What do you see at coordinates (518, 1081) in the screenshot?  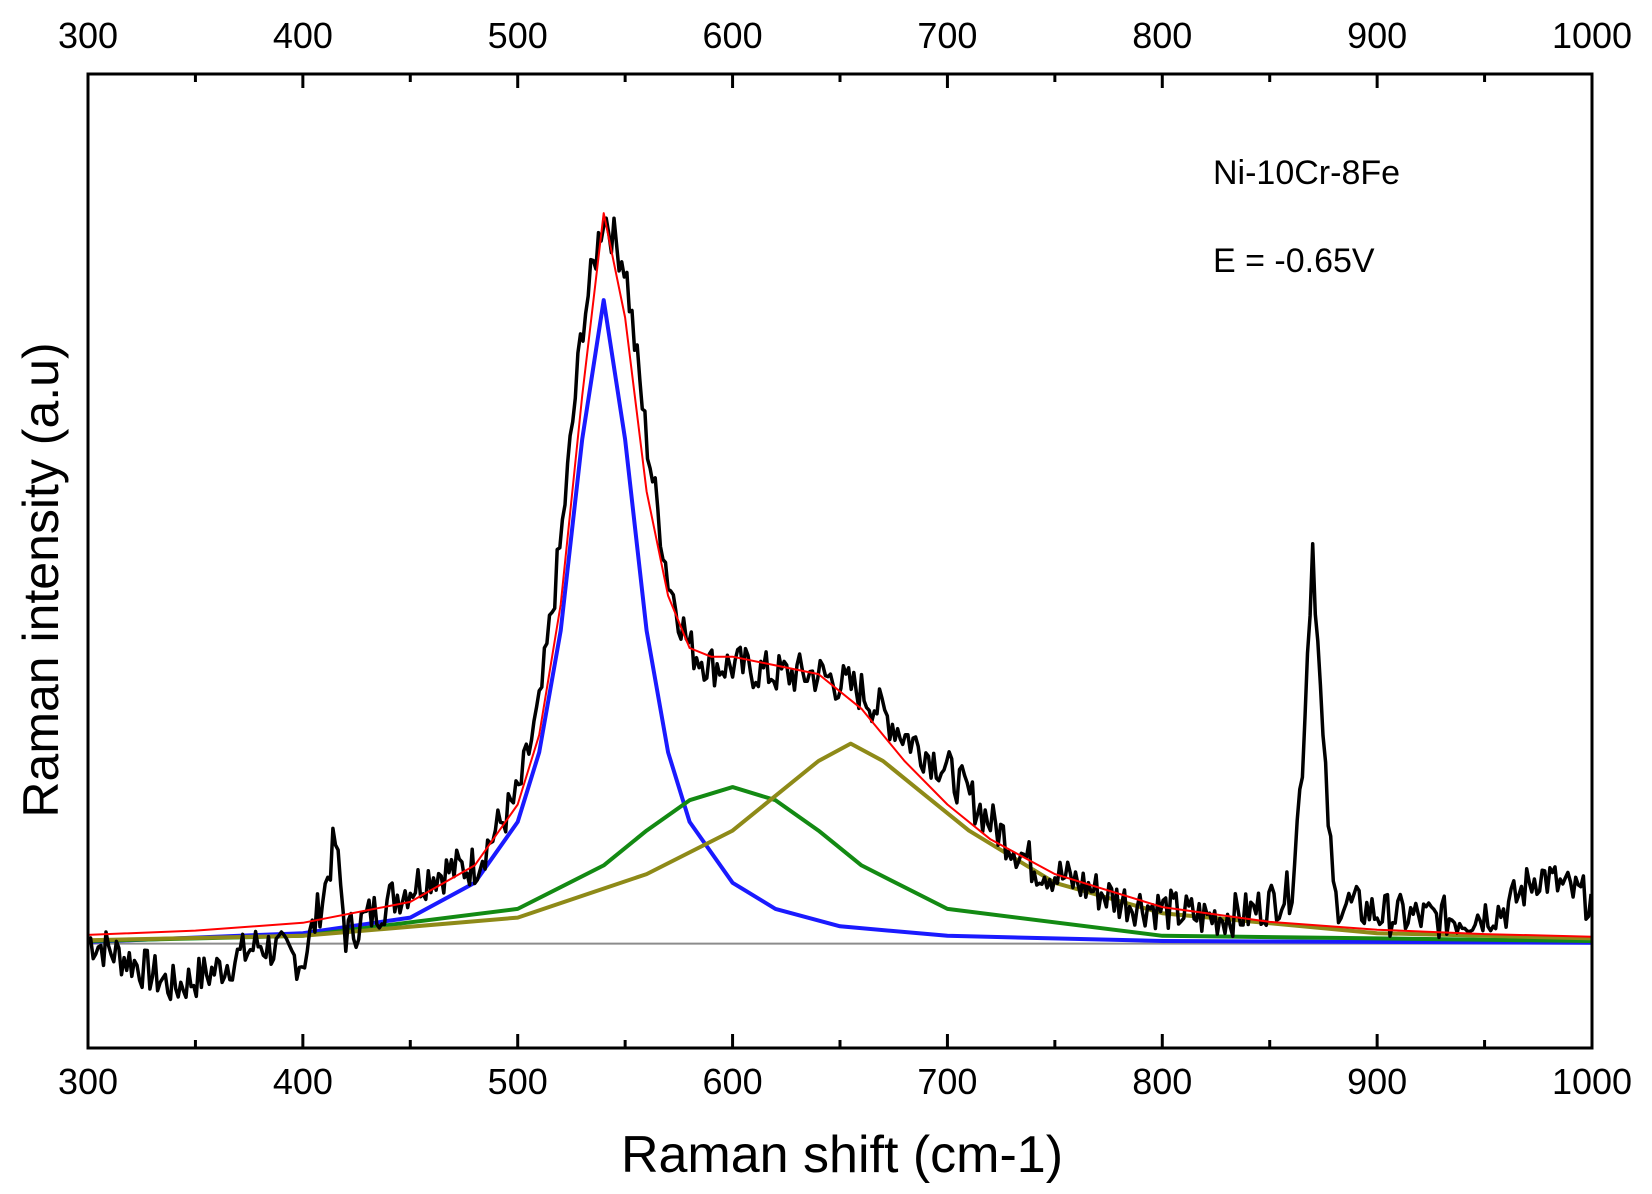 I see `x-tick-label-bottom: 500` at bounding box center [518, 1081].